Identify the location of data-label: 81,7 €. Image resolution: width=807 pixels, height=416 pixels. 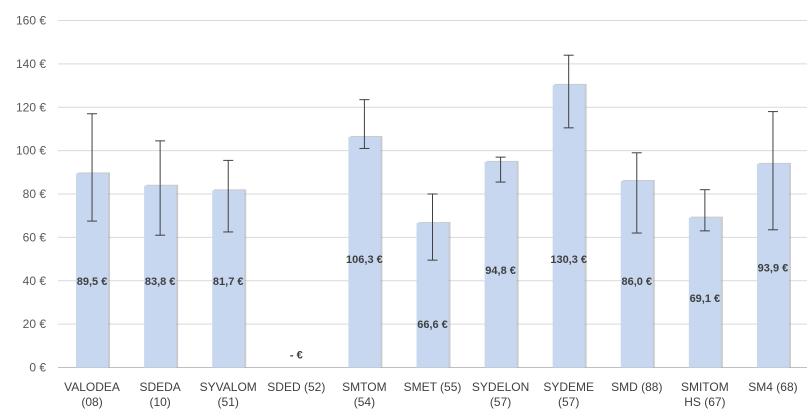
(228, 282).